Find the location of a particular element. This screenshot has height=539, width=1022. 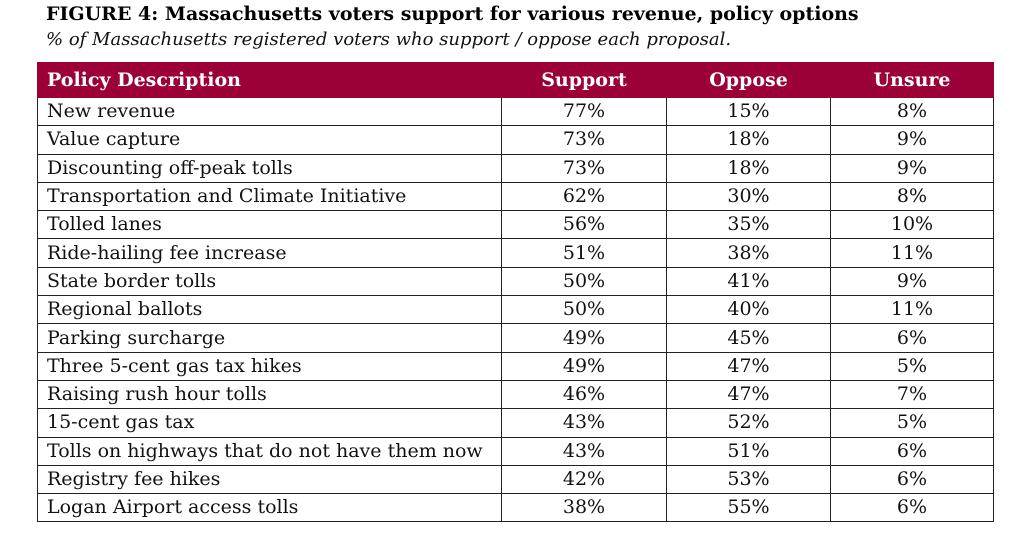

table-row: Discounting off-peak tolls 73% 18% 9% is located at coordinates (515, 168).